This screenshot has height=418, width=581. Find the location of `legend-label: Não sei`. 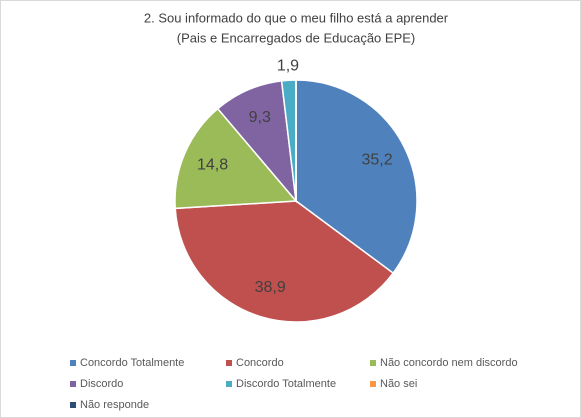

legend-label: Não sei is located at coordinates (398, 384).